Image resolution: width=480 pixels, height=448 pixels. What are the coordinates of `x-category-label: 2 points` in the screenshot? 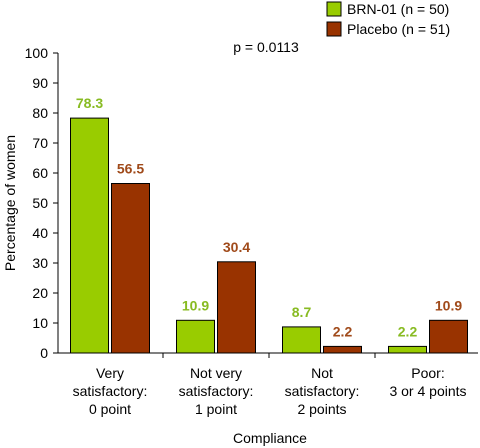 It's located at (321, 409).